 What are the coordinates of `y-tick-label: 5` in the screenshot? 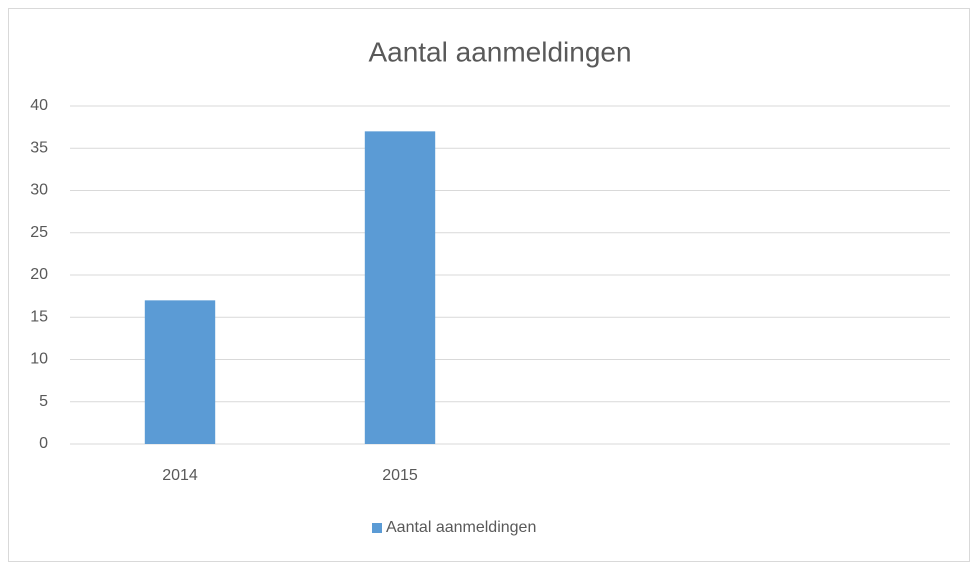 It's located at (43, 401).